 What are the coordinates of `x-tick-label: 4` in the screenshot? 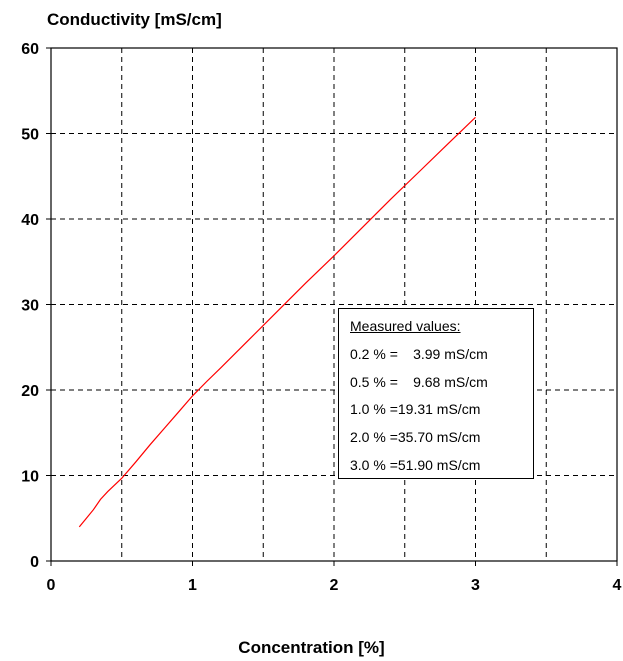 It's located at (617, 585).